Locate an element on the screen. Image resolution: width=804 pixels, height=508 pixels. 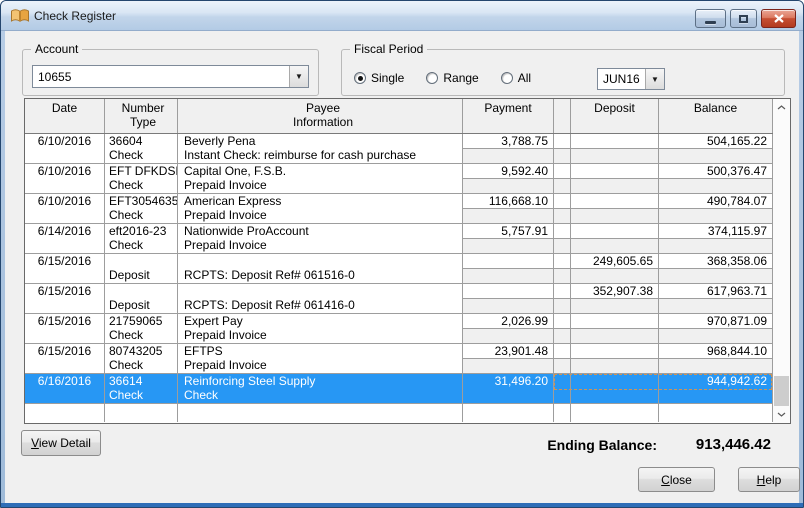
fiscal-period-value: JUN16 is located at coordinates (621, 79).